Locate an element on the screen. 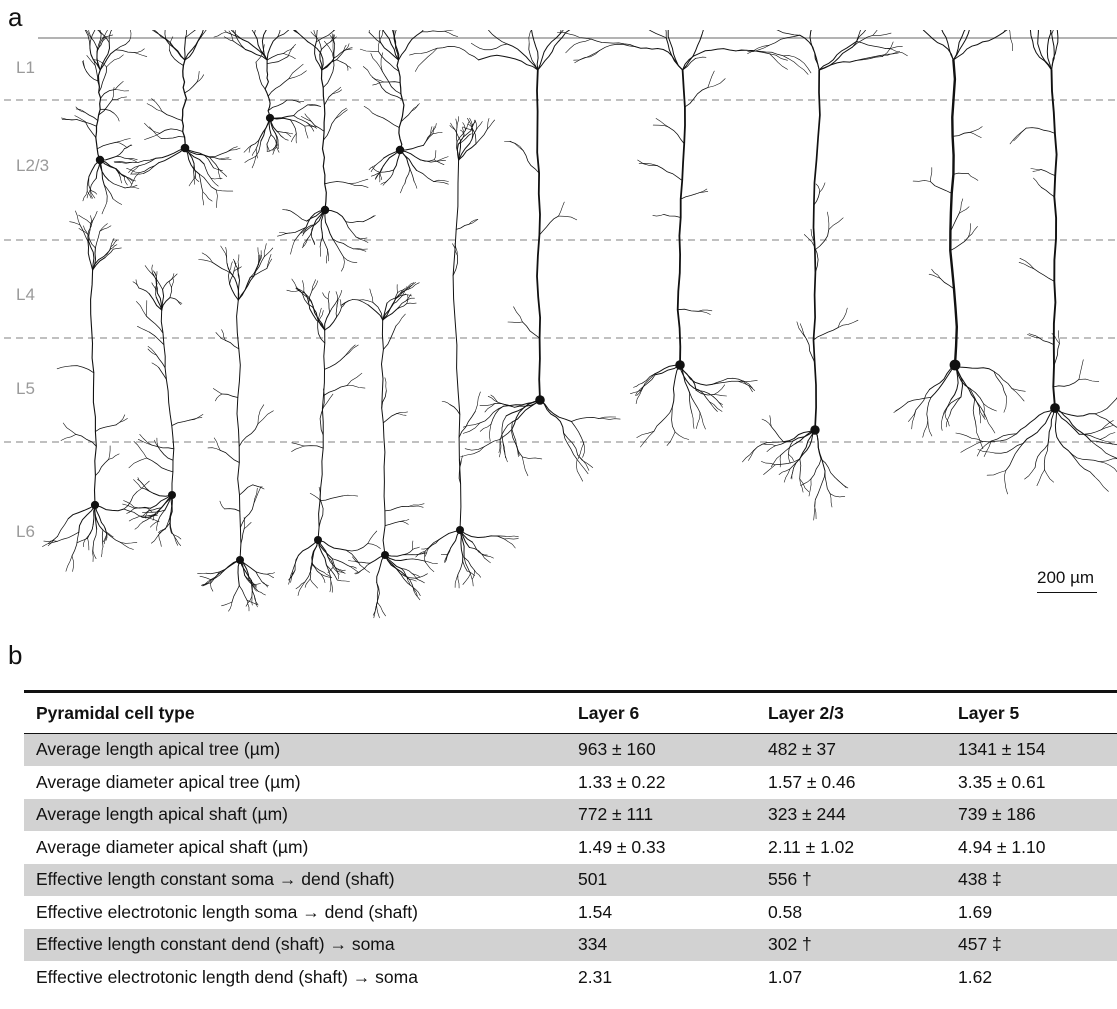 The image size is (1117, 1009). apical-shaft is located at coordinates (321, 435).